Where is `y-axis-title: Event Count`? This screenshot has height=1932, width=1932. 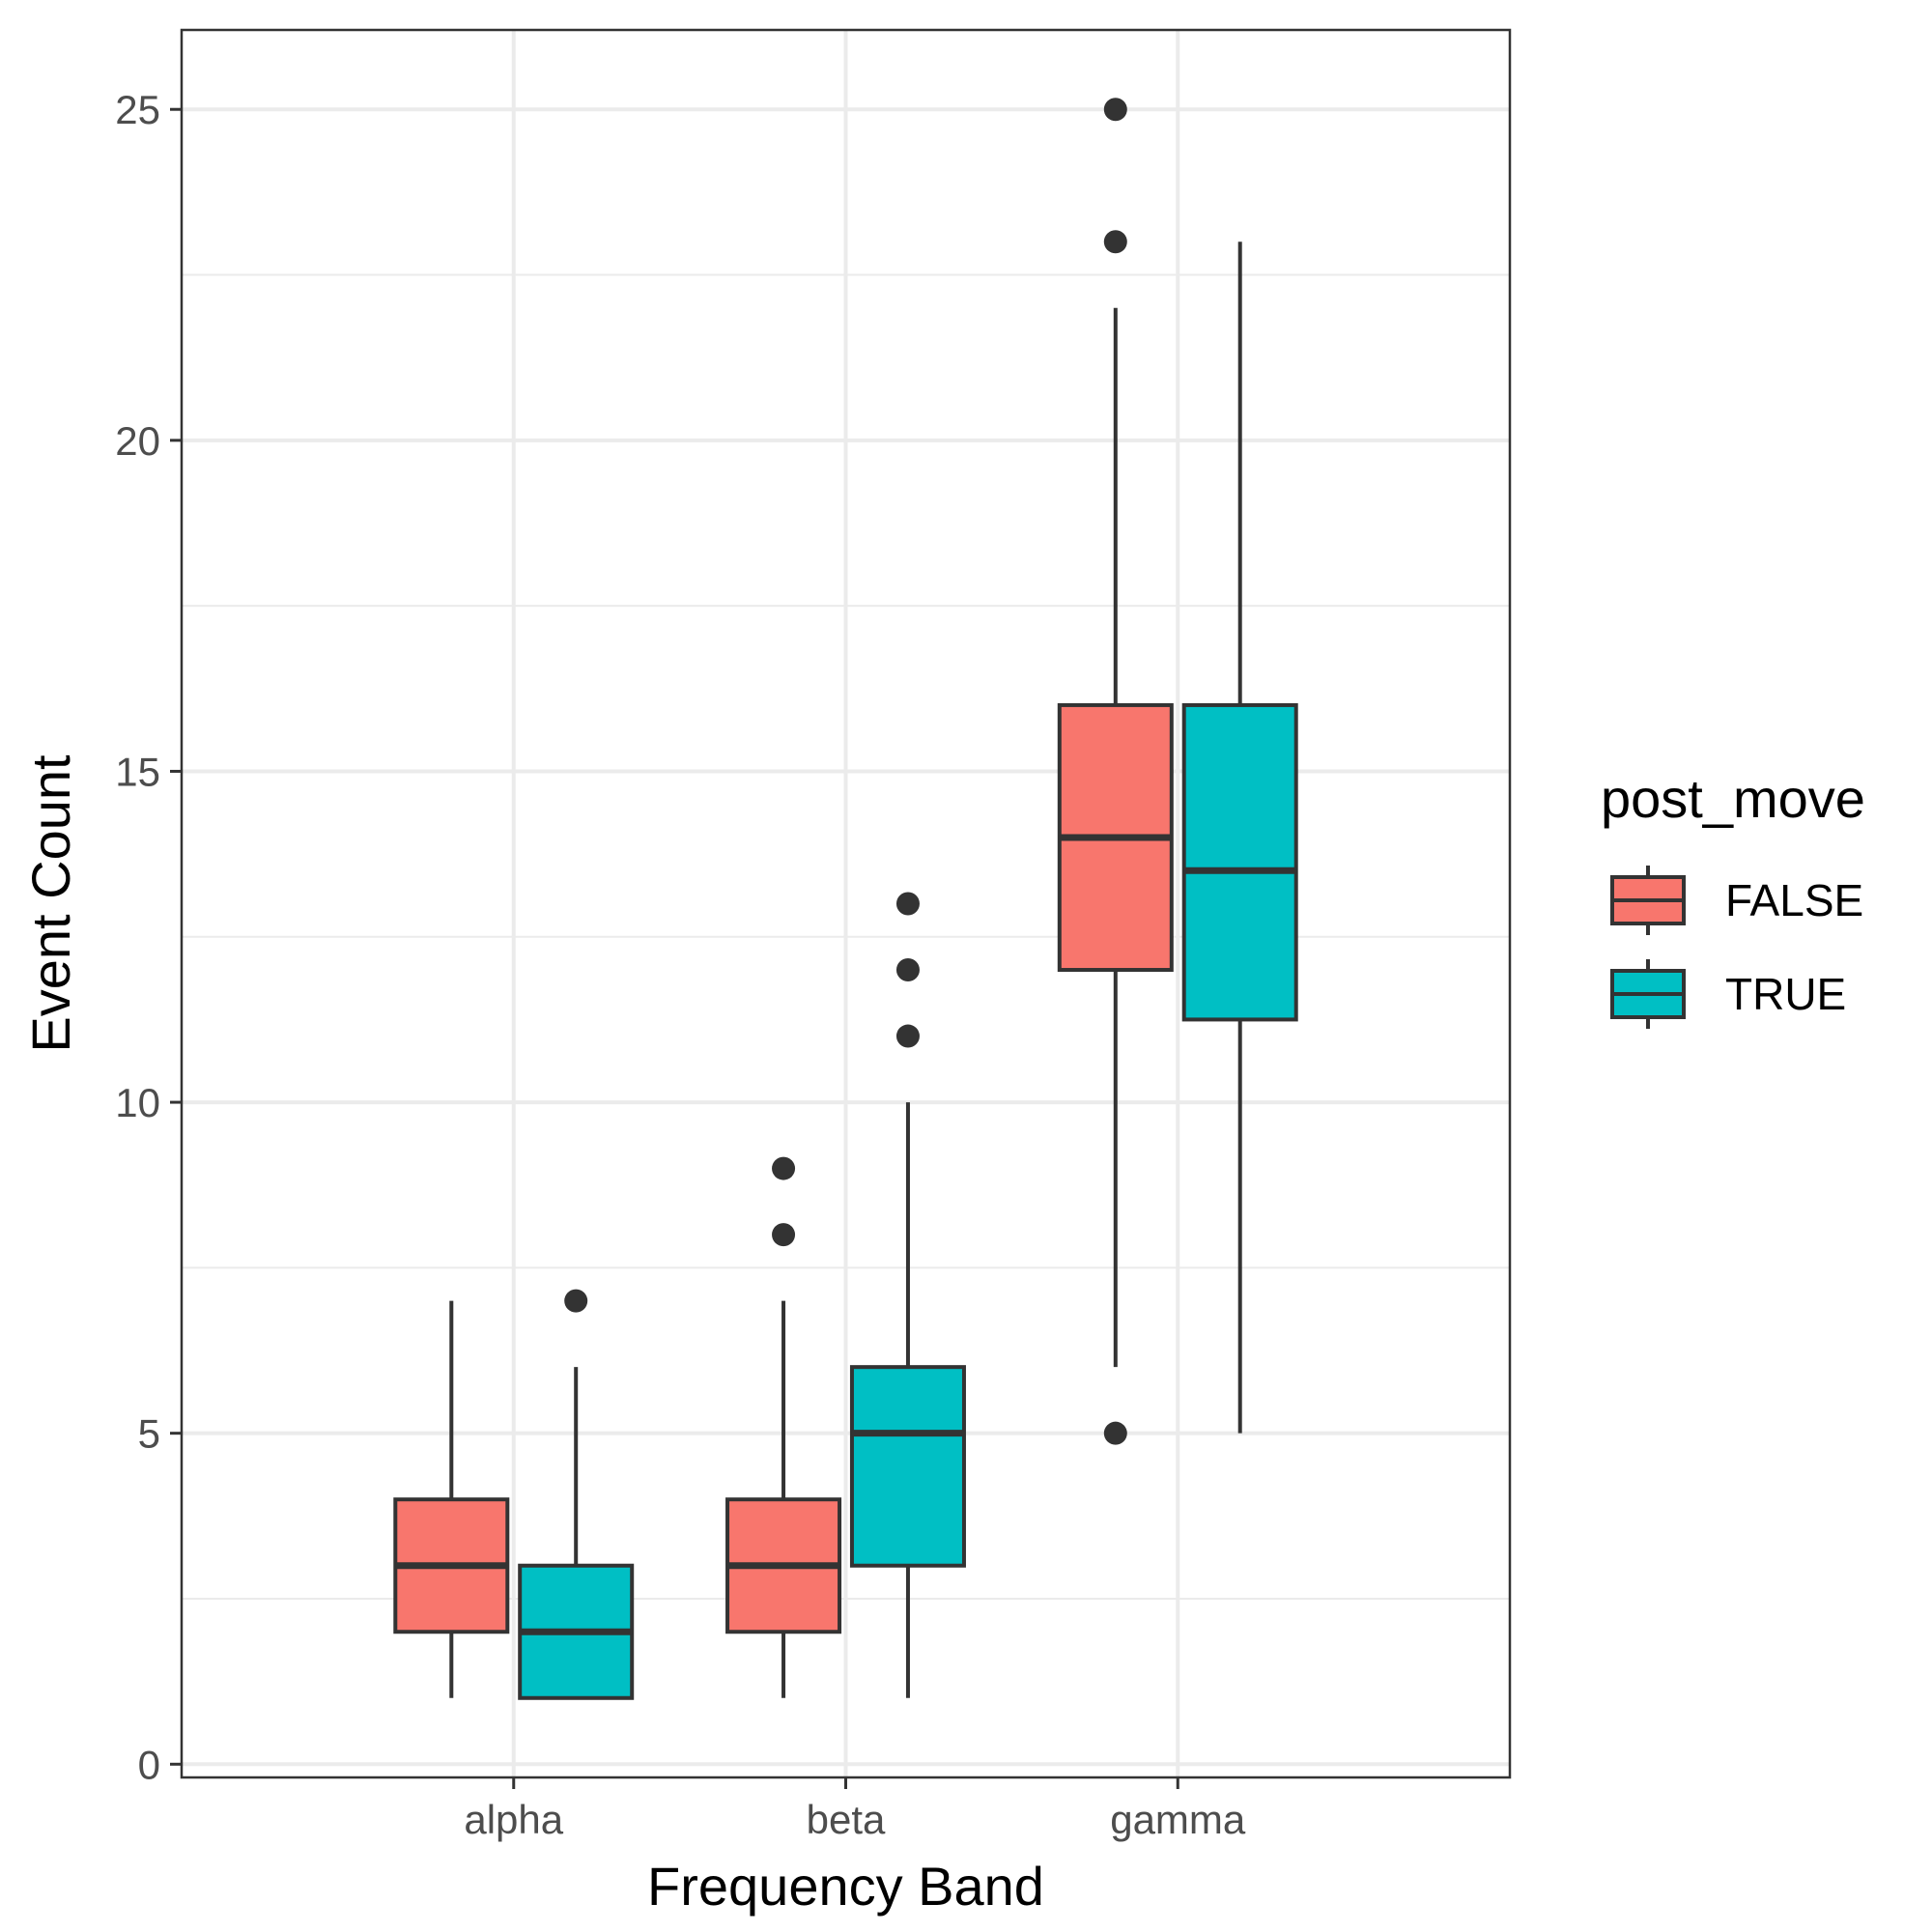
y-axis-title: Event Count is located at coordinates (50, 903).